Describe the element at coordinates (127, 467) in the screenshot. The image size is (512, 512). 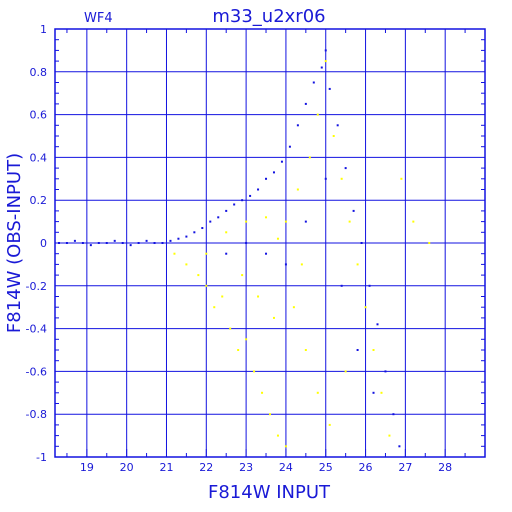
I see `x-tick-label: 20` at that location.